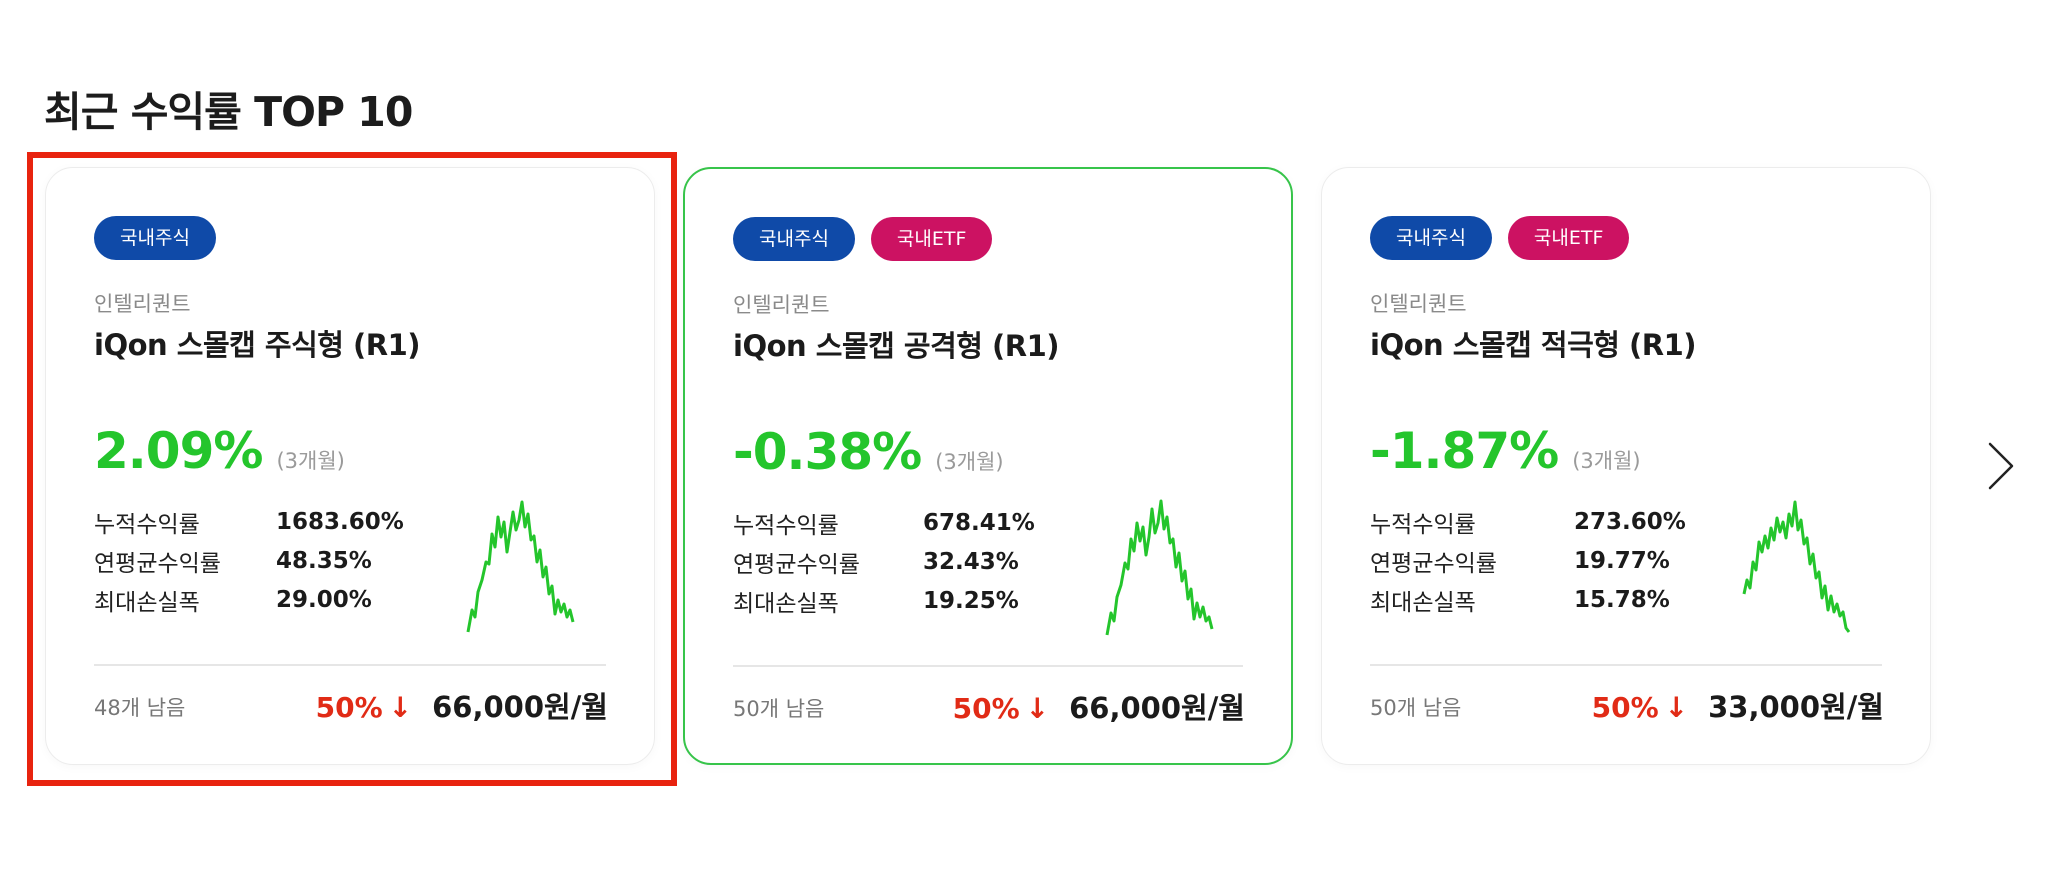 The width and height of the screenshot is (2048, 884). I want to click on stat-value: 678.41%, so click(979, 522).